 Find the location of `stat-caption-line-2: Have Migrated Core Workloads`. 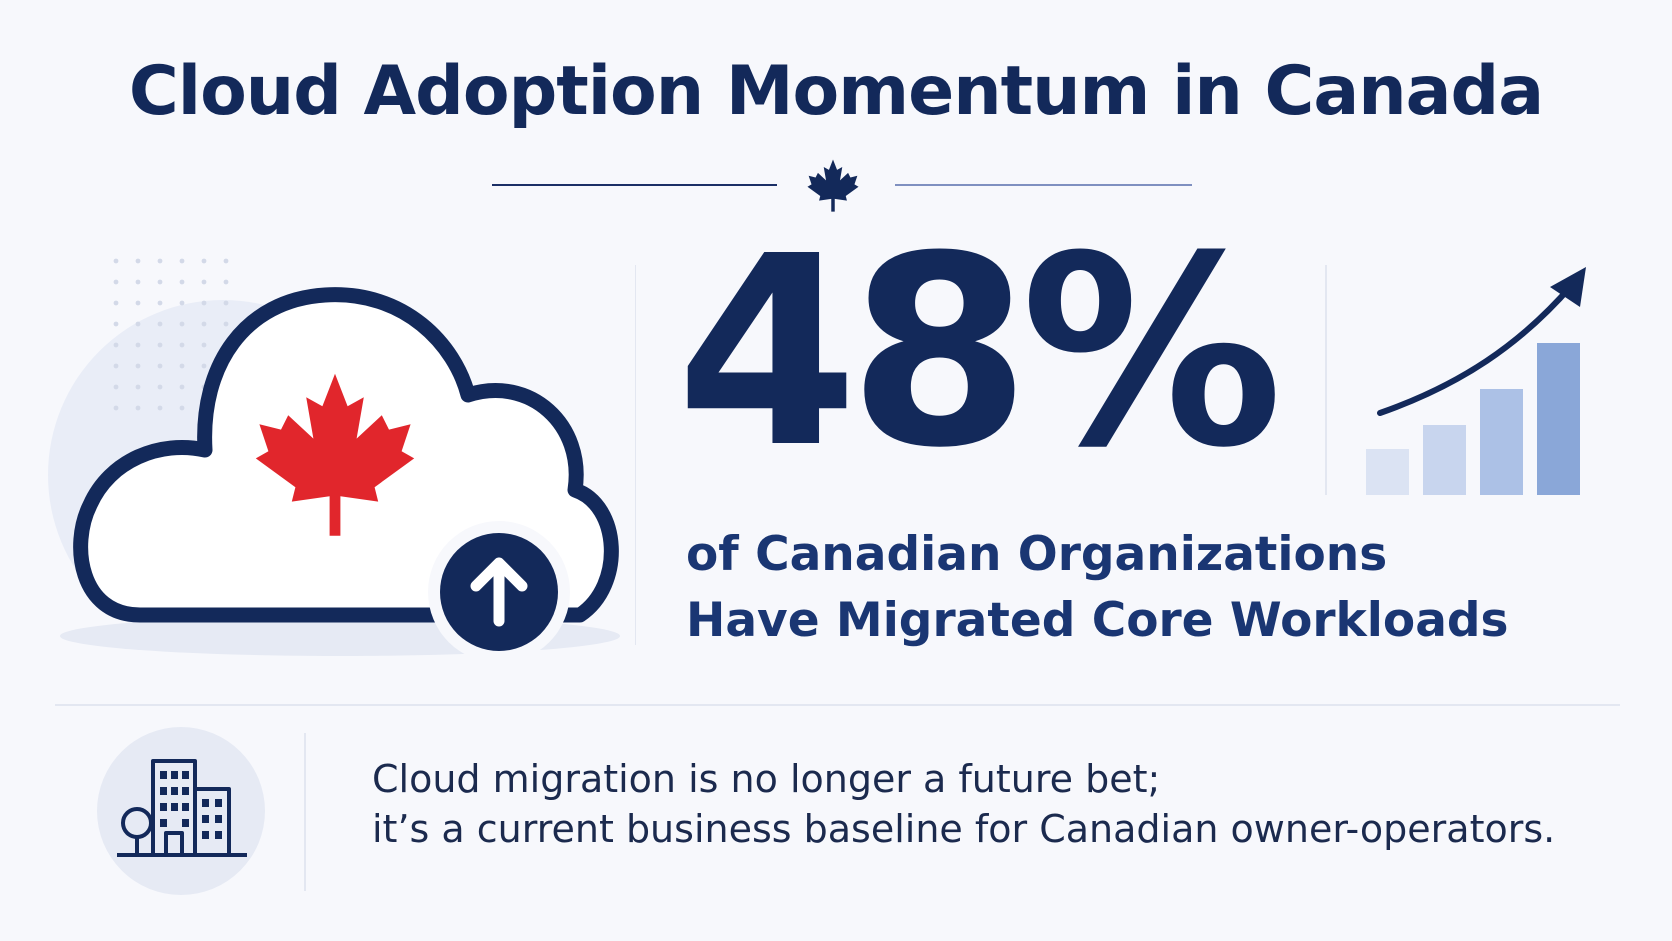

stat-caption-line-2: Have Migrated Core Workloads is located at coordinates (1097, 620).